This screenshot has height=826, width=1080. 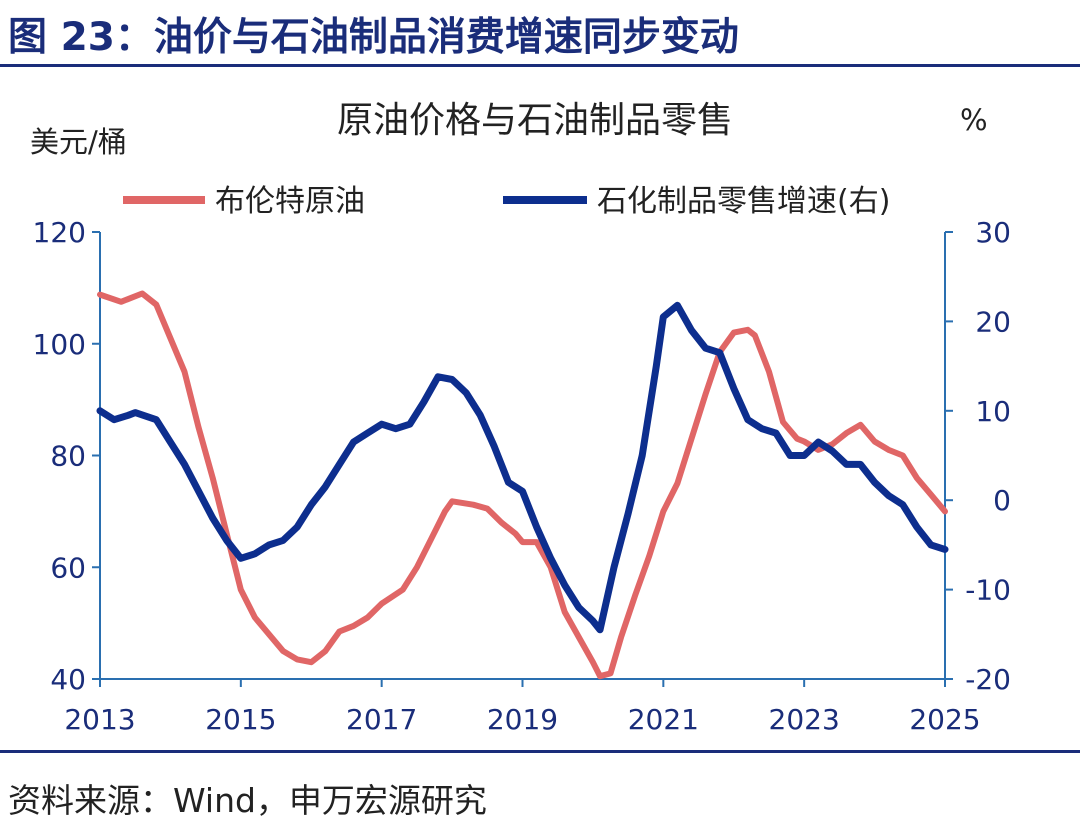 What do you see at coordinates (743, 201) in the screenshot?
I see `legend-label-petro: 石化制品零售增速(右)` at bounding box center [743, 201].